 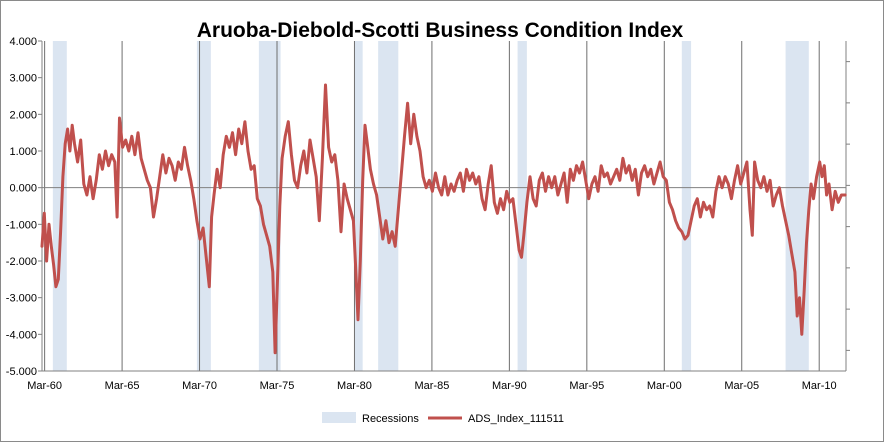 What do you see at coordinates (443, 418) in the screenshot?
I see `legend: Recessions ADS_Index_111511` at bounding box center [443, 418].